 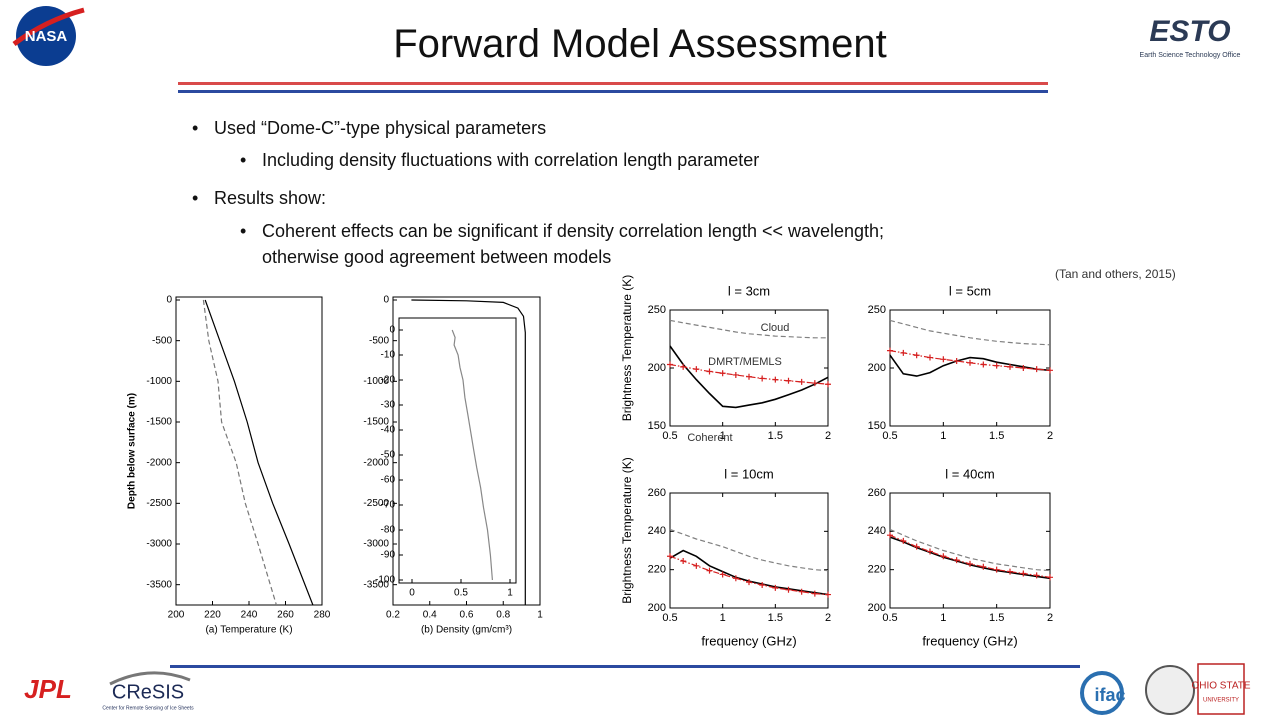 I want to click on bullet: Results show:, so click(x=259, y=198).